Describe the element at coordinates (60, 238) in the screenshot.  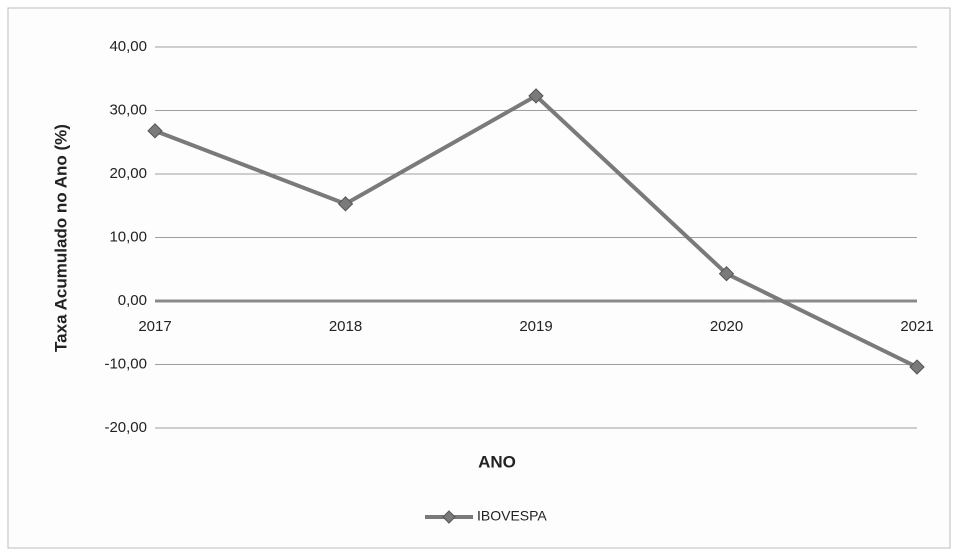
I see `y-axis-title: Taxa Acumulado no Ano (%)` at that location.